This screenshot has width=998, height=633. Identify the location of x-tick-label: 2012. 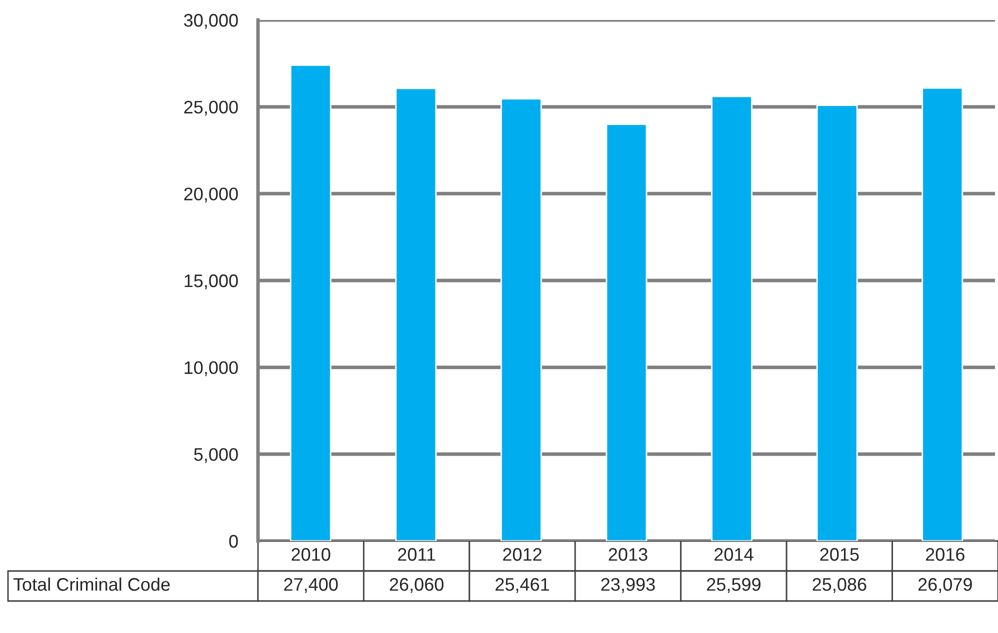
(522, 554).